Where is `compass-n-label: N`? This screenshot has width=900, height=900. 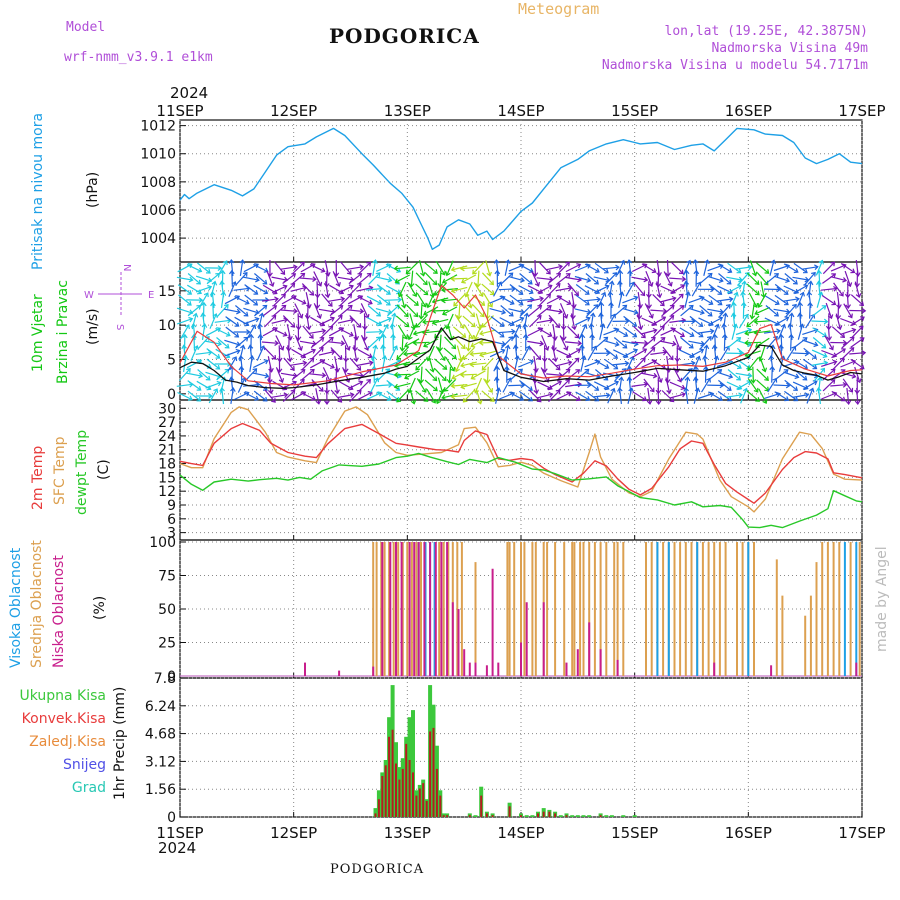 compass-n-label: N is located at coordinates (126, 267).